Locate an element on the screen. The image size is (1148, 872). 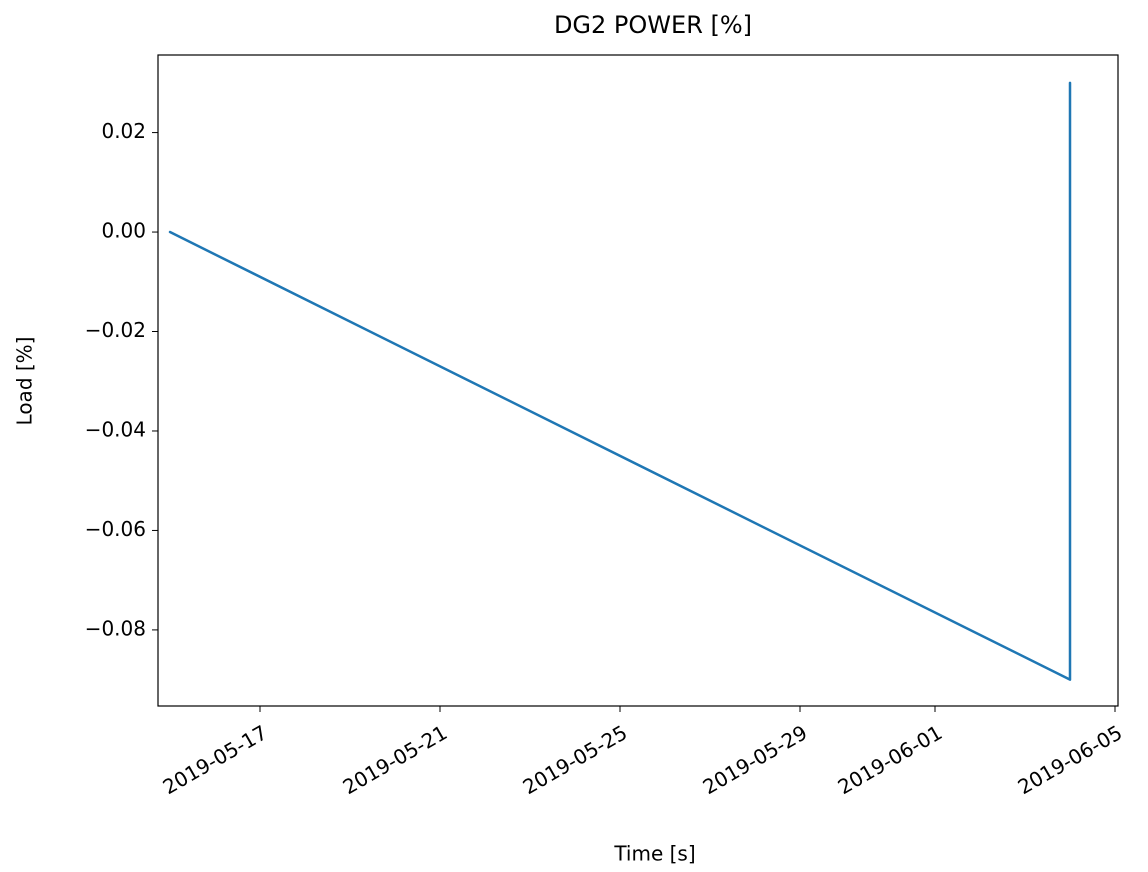
x-tick-label: 2019-06-01 is located at coordinates (890, 759).